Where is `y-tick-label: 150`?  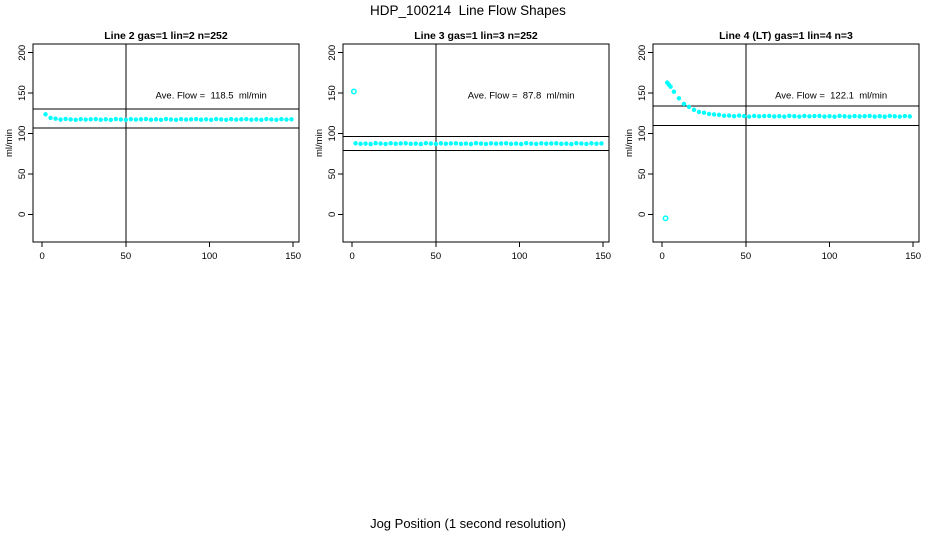
y-tick-label: 150 is located at coordinates (22, 93).